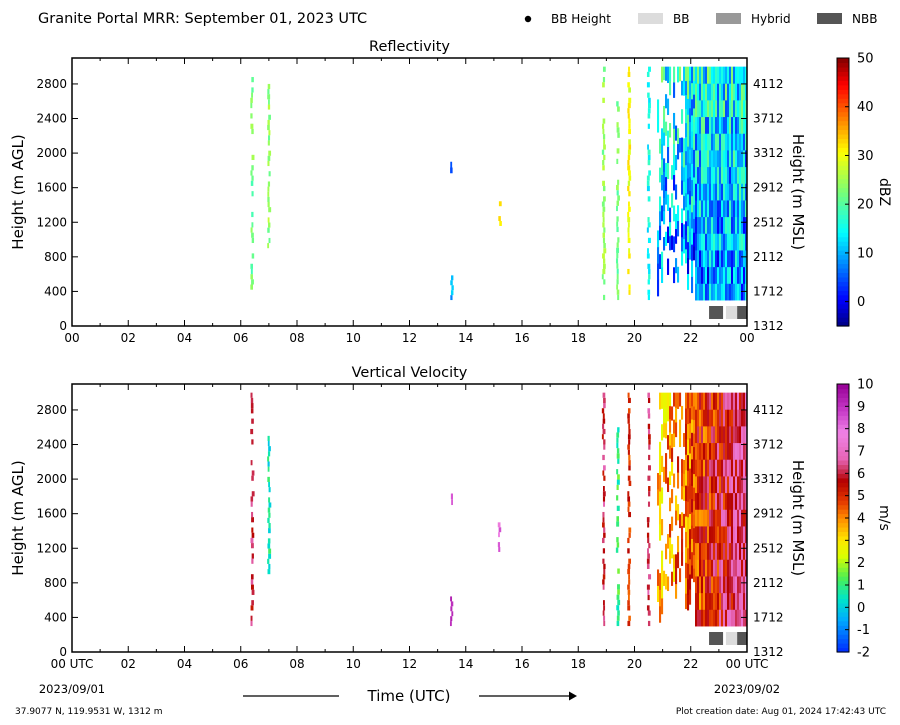 The image size is (900, 725). Describe the element at coordinates (768, 652) in the screenshot. I see `y-right-tick-label-vel: 1312` at that location.